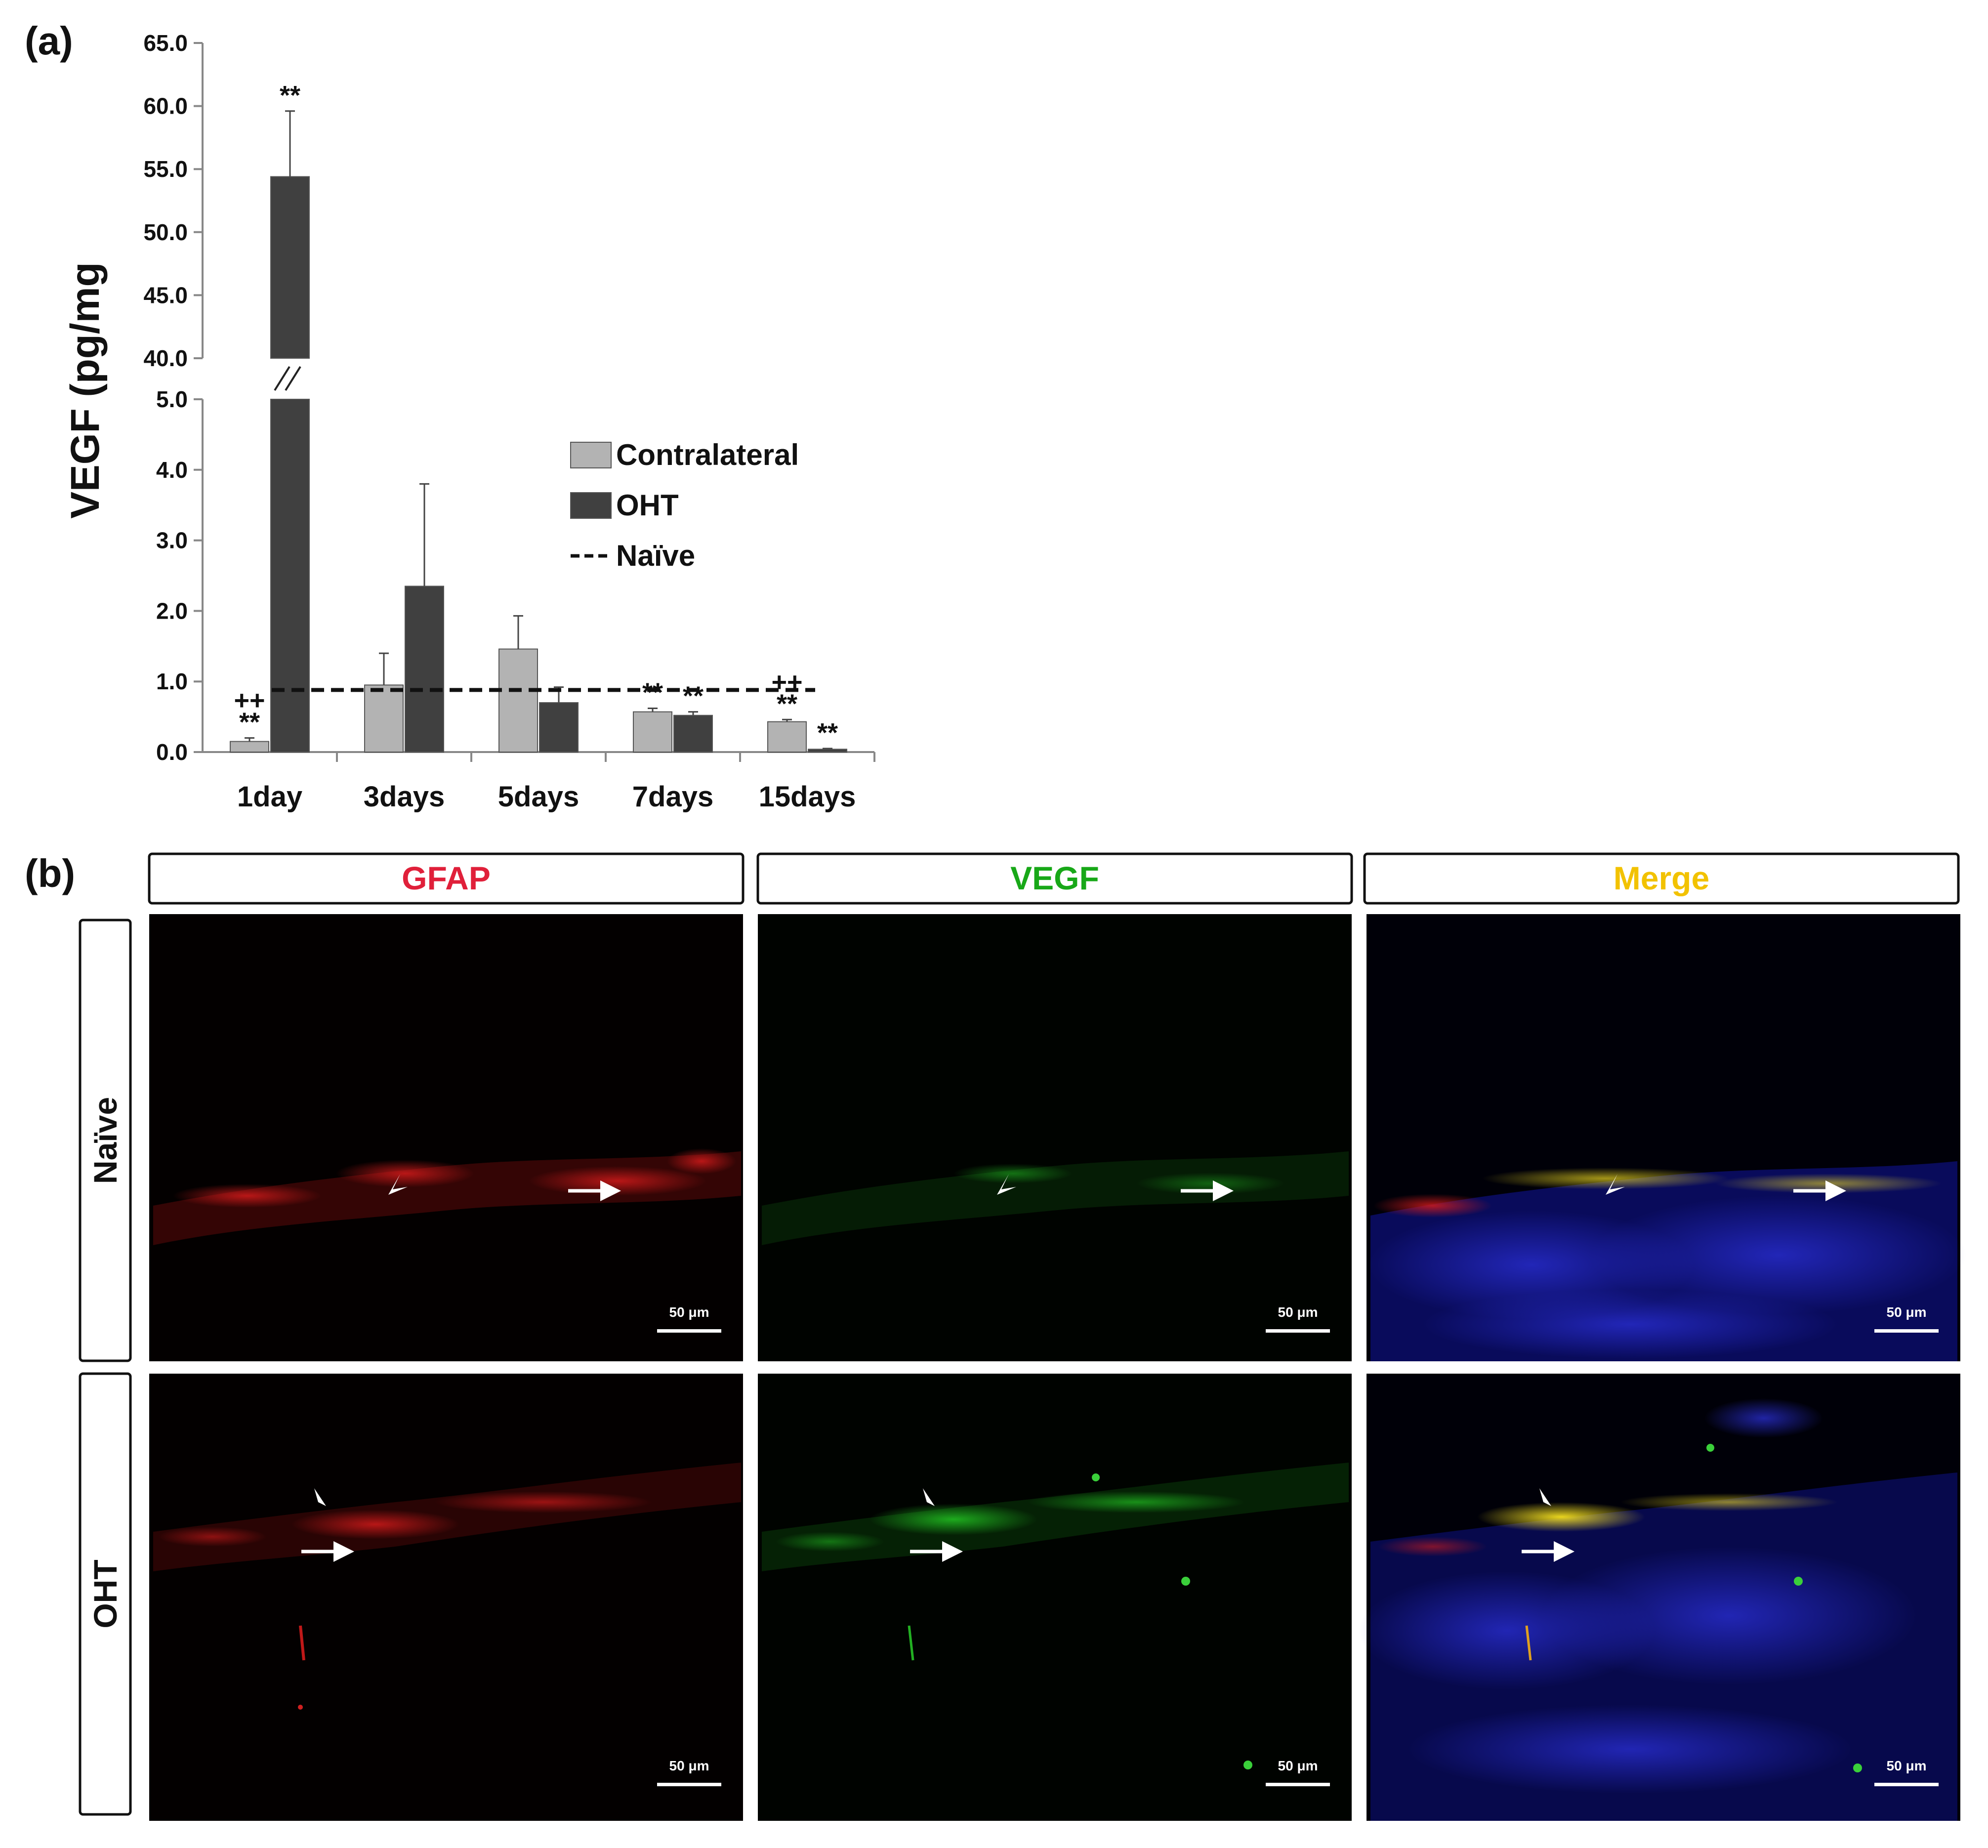  I want to click on panel-b-label: (b), so click(50, 873).